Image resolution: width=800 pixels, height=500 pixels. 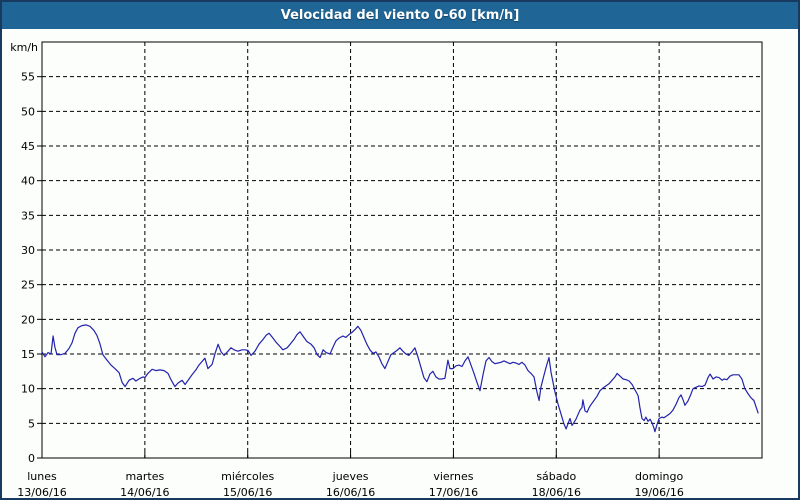 I want to click on y-tick-label: 25, so click(x=28, y=285).